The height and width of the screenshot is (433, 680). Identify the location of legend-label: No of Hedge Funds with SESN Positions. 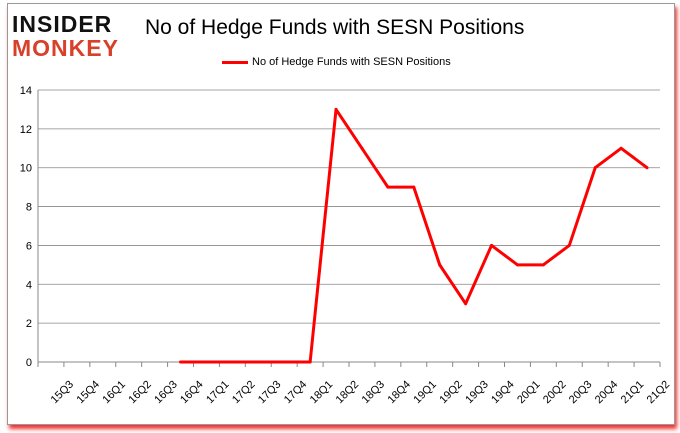
(351, 62).